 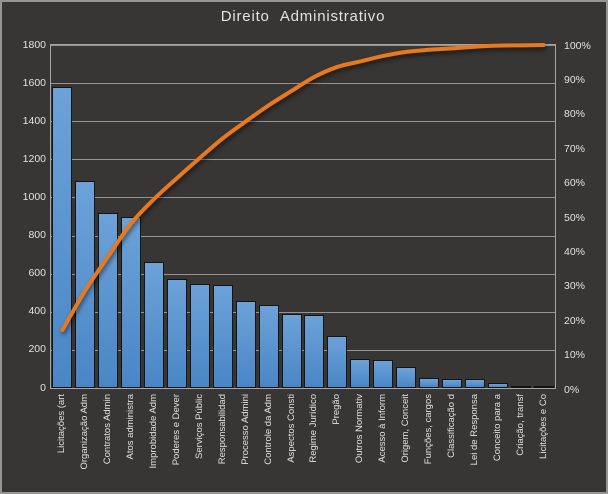 I want to click on category-label: Atos administra, so click(x=131, y=427).